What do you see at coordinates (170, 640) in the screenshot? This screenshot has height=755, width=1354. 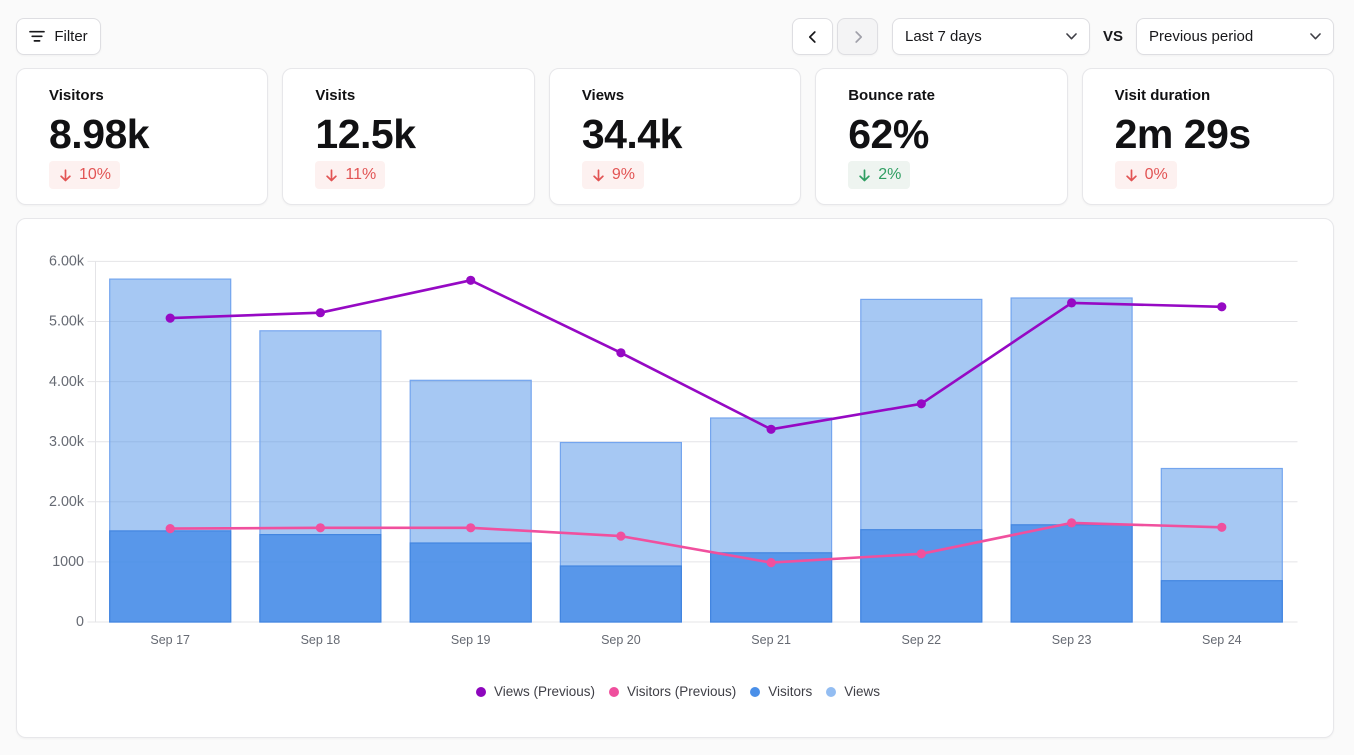 I see `svg-text: Sep 17` at bounding box center [170, 640].